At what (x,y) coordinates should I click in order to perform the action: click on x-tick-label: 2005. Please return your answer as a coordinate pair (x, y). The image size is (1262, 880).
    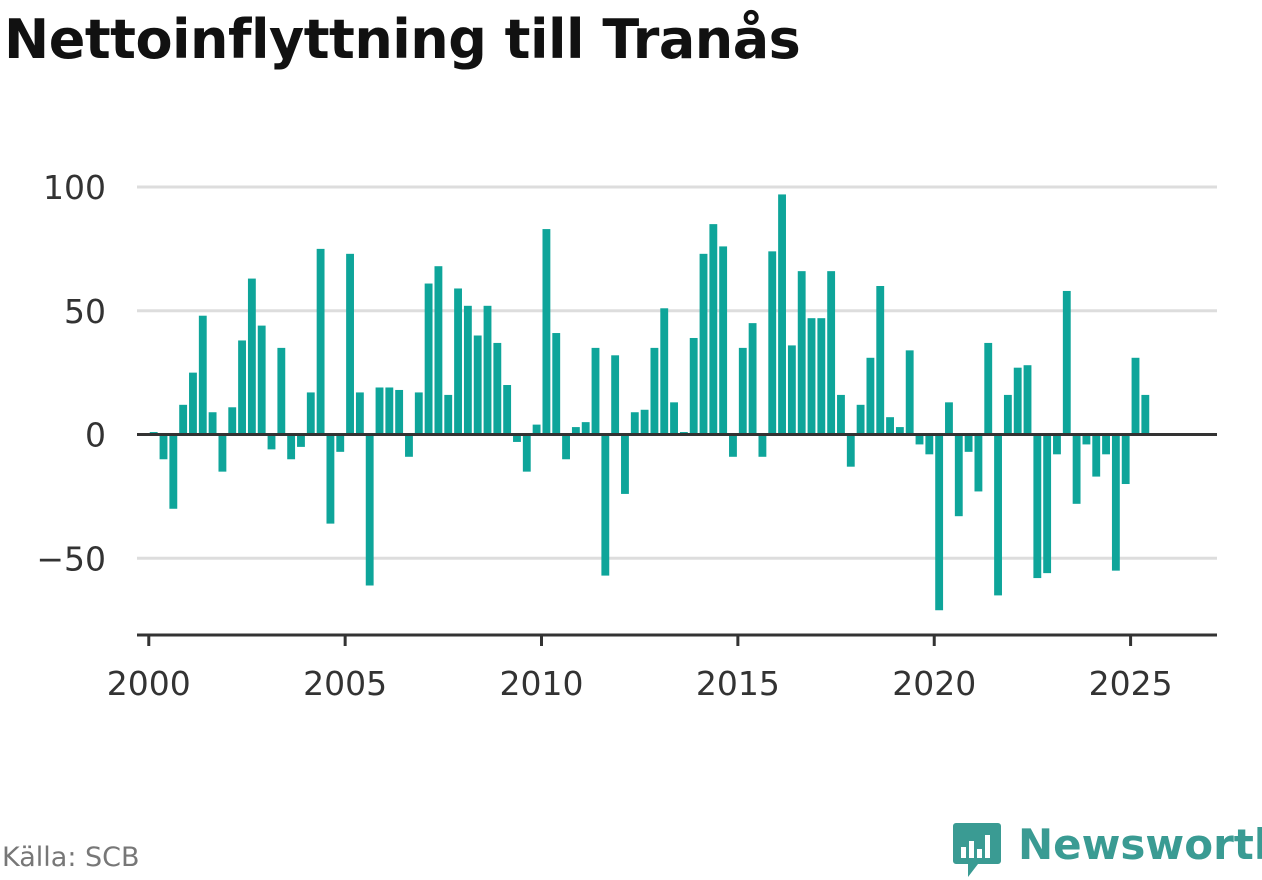
    Looking at the image, I should click on (345, 683).